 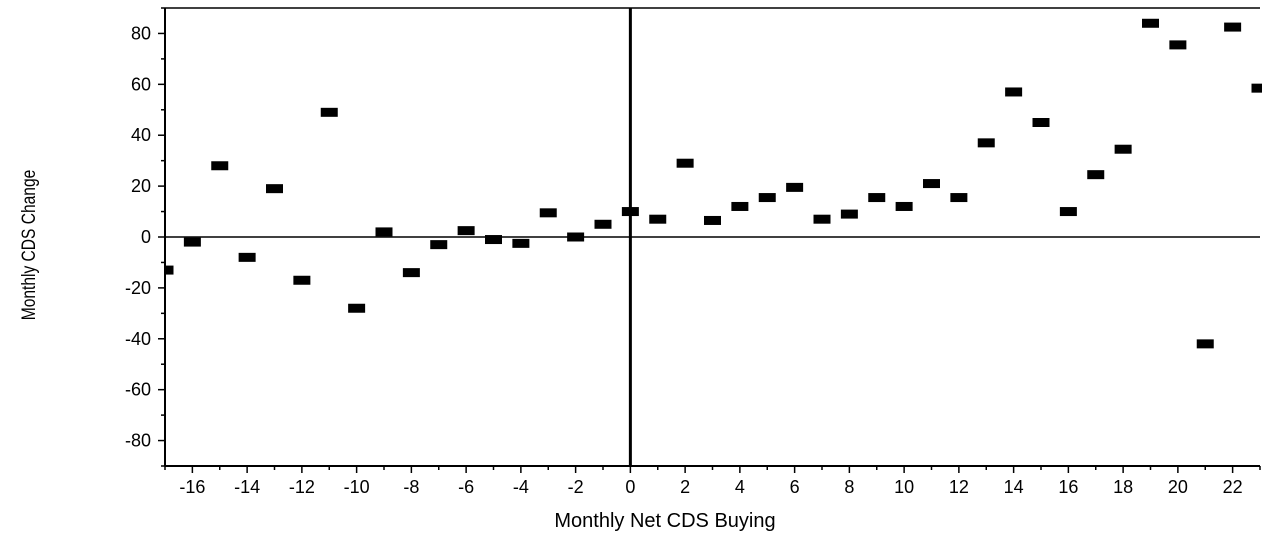 I want to click on y-tick-label: 80, so click(x=141, y=33).